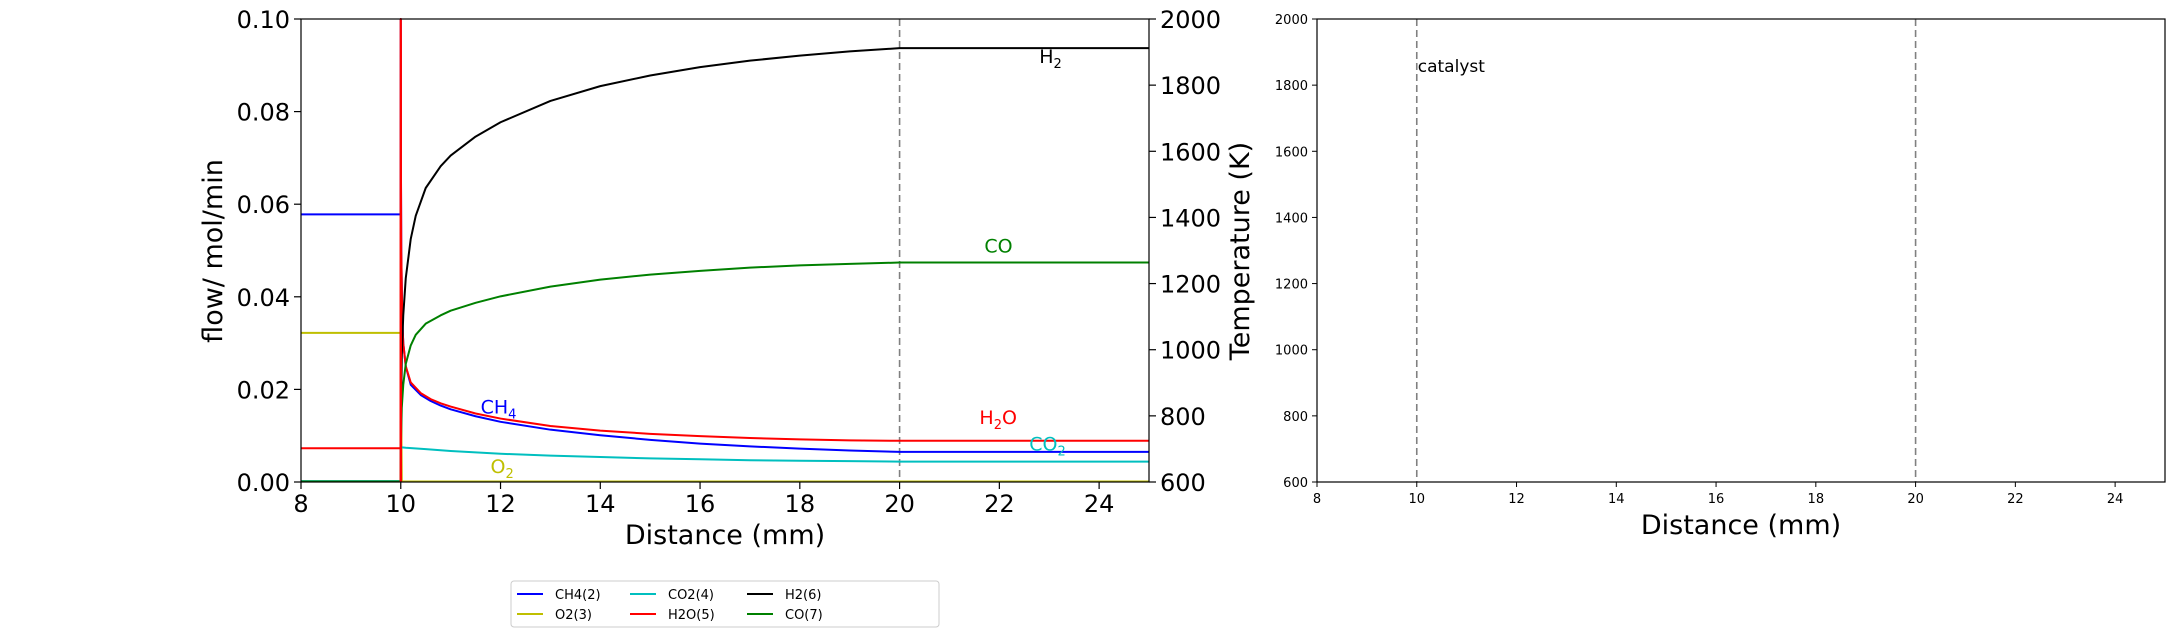  Describe the element at coordinates (1185, 251) in the screenshot. I see `temperature-y-ticks: 600 800 1000 1200 1400 1600 1800 2000` at that location.